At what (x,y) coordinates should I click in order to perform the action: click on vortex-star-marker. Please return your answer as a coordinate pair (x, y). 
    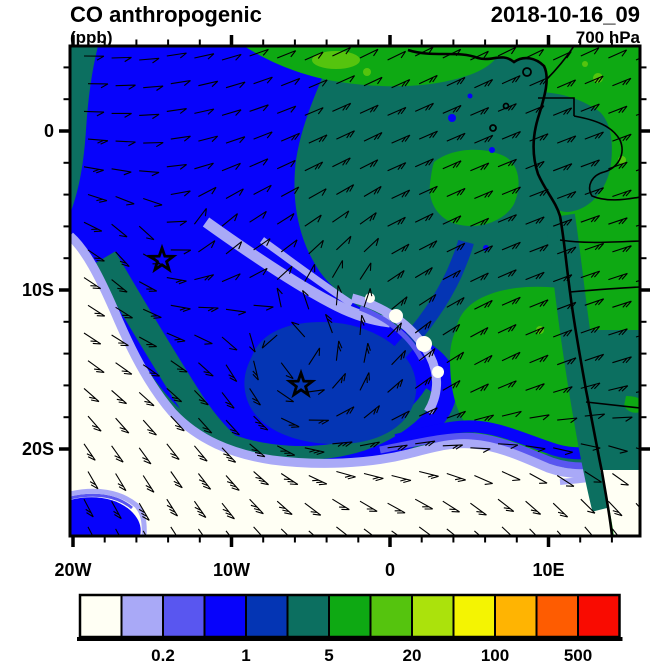
    Looking at the image, I should click on (162, 258).